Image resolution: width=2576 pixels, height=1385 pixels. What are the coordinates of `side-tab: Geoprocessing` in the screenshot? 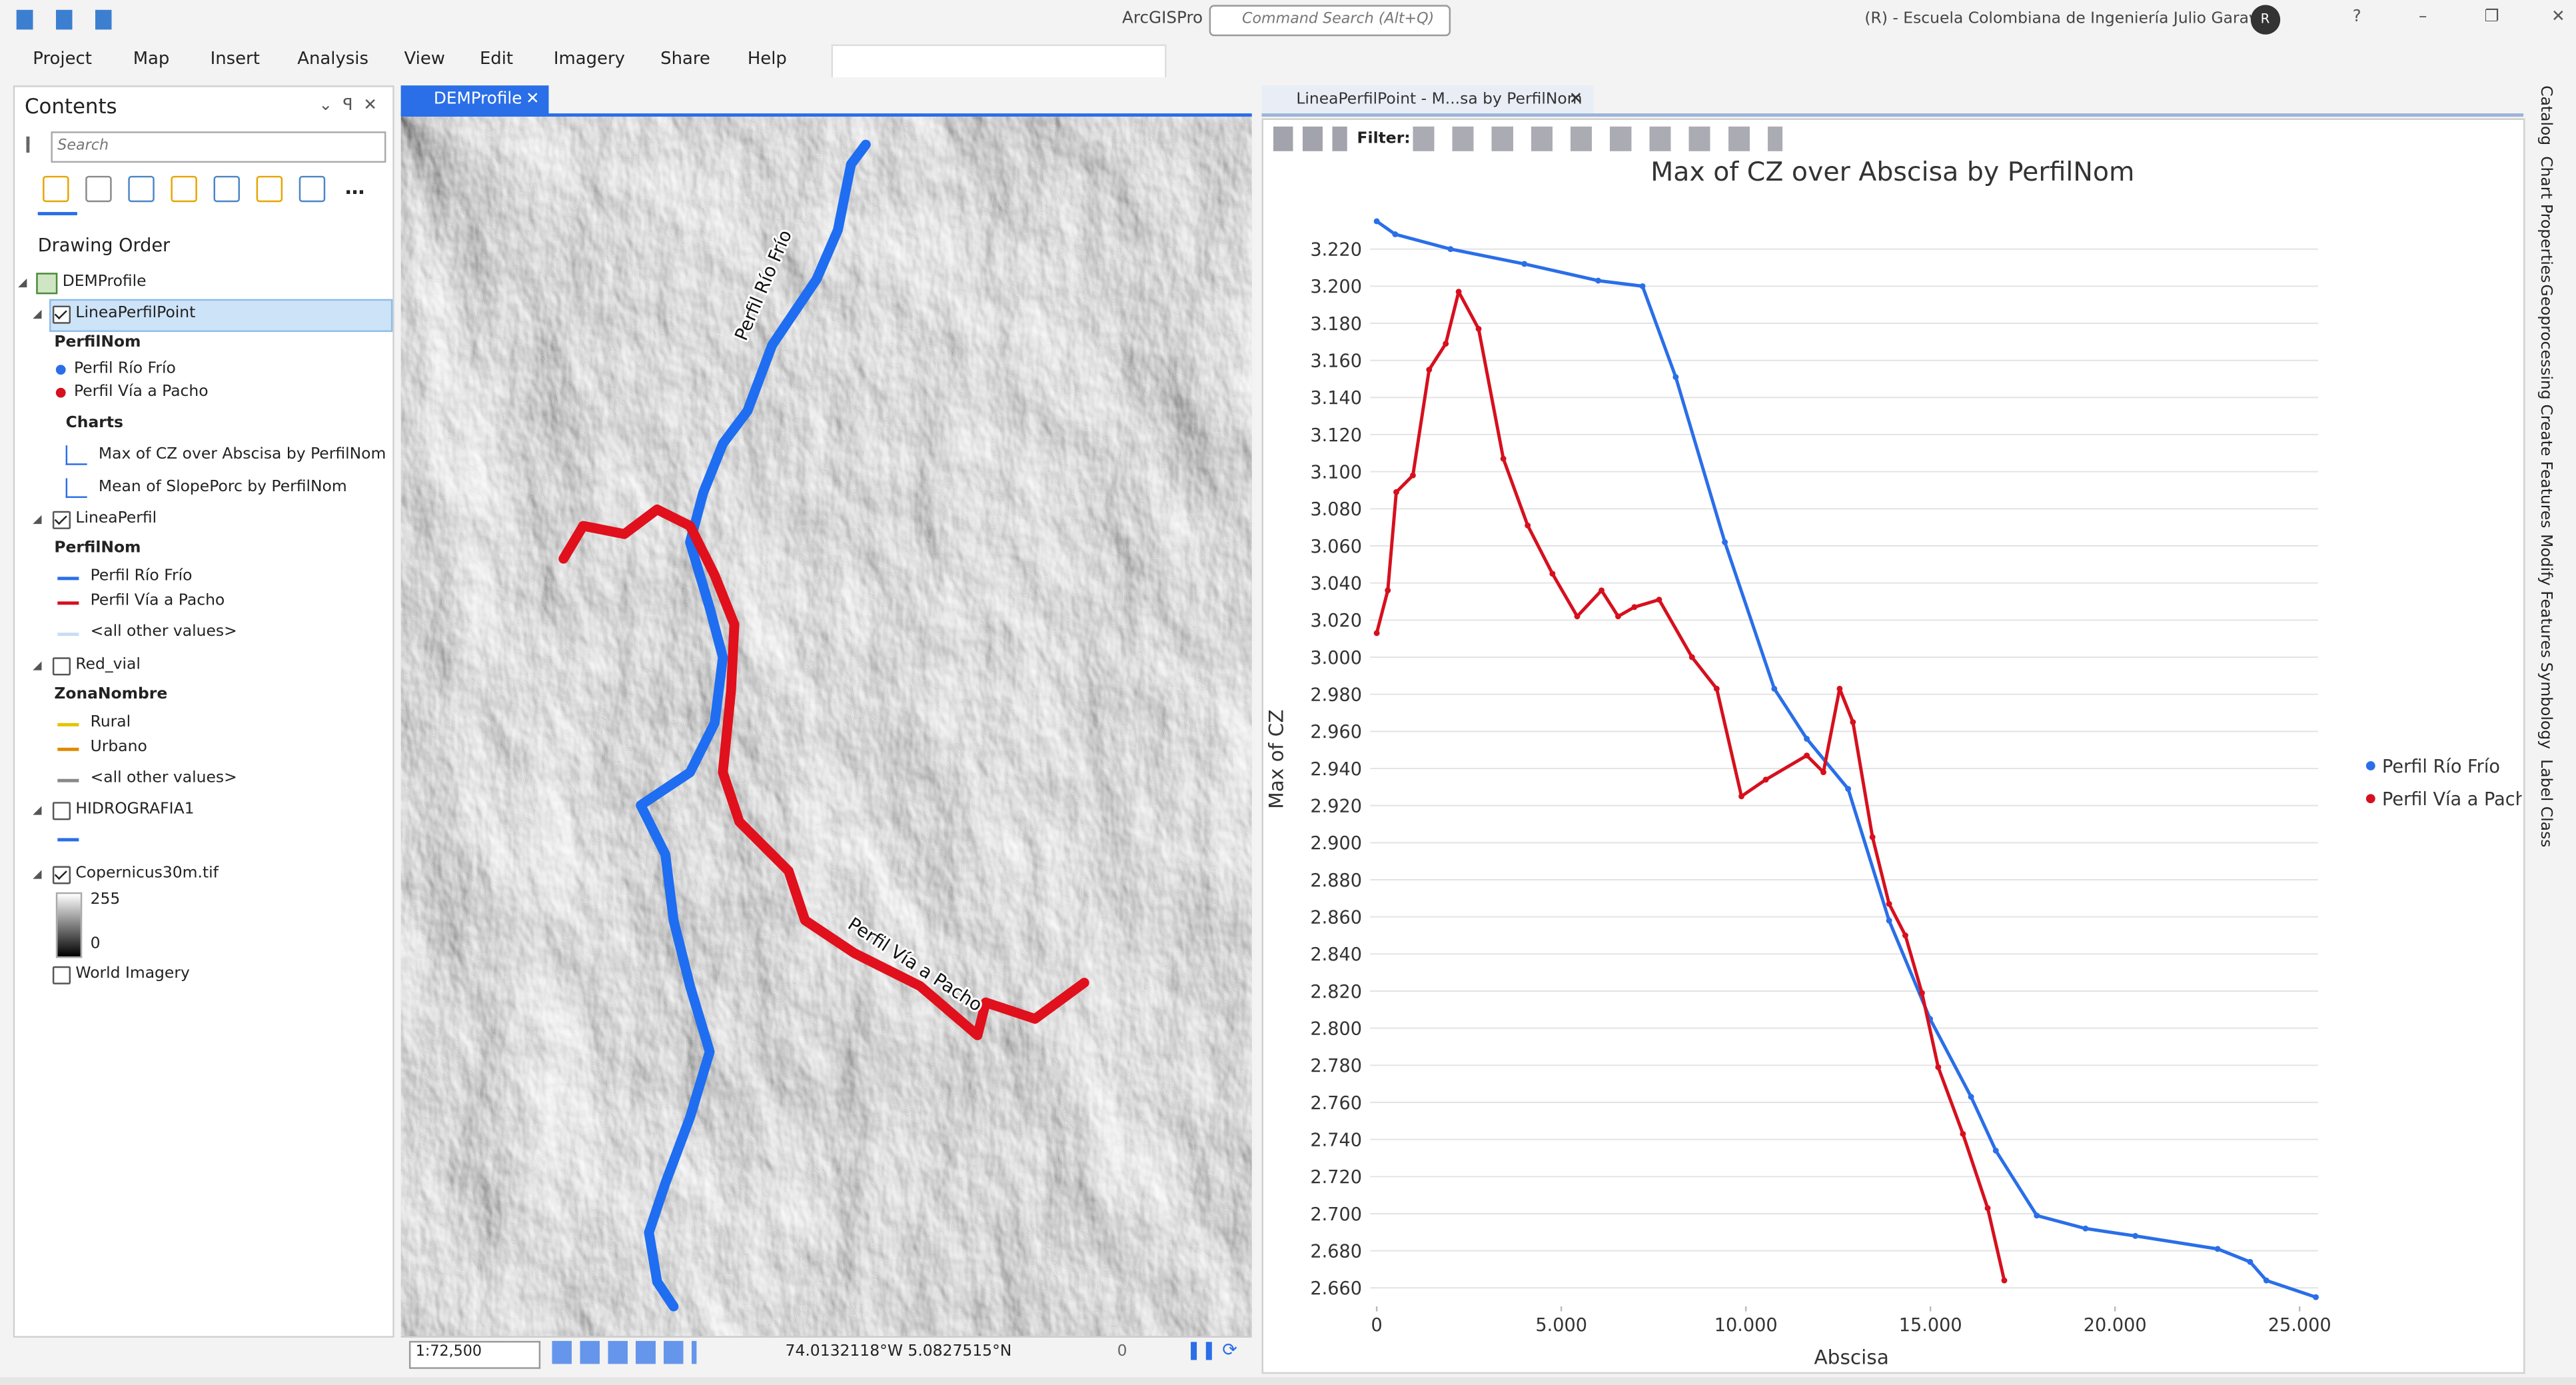 It's located at (2545, 342).